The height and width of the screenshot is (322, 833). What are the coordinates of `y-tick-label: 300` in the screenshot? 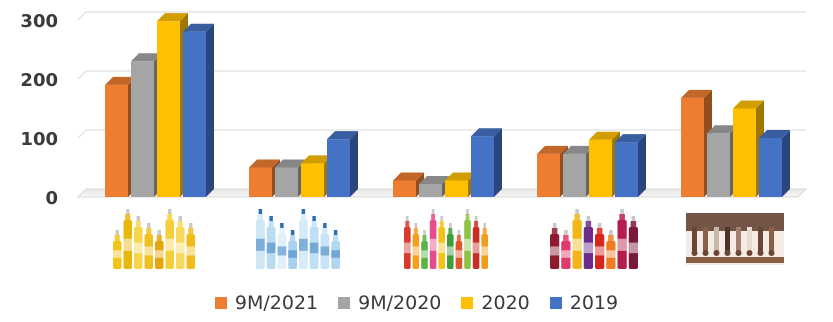 It's located at (39, 21).